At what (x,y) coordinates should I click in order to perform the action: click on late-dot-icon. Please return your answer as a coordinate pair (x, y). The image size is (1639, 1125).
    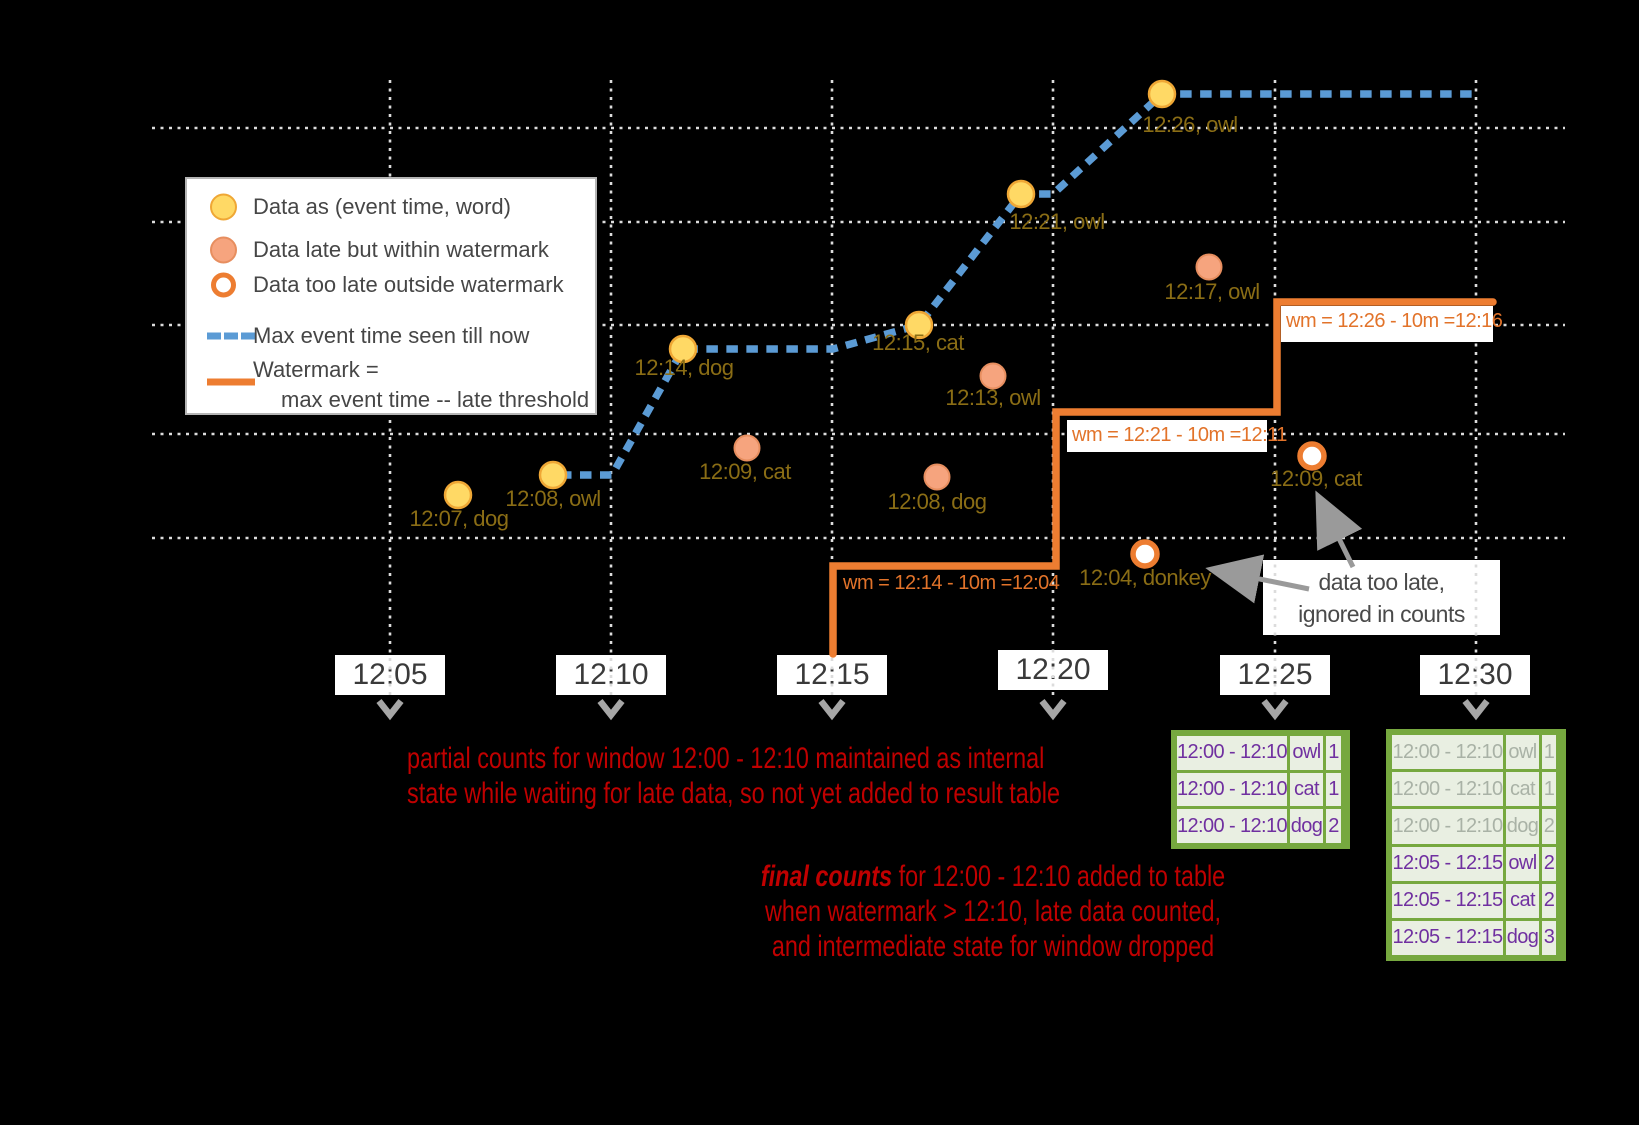
    Looking at the image, I should click on (223, 250).